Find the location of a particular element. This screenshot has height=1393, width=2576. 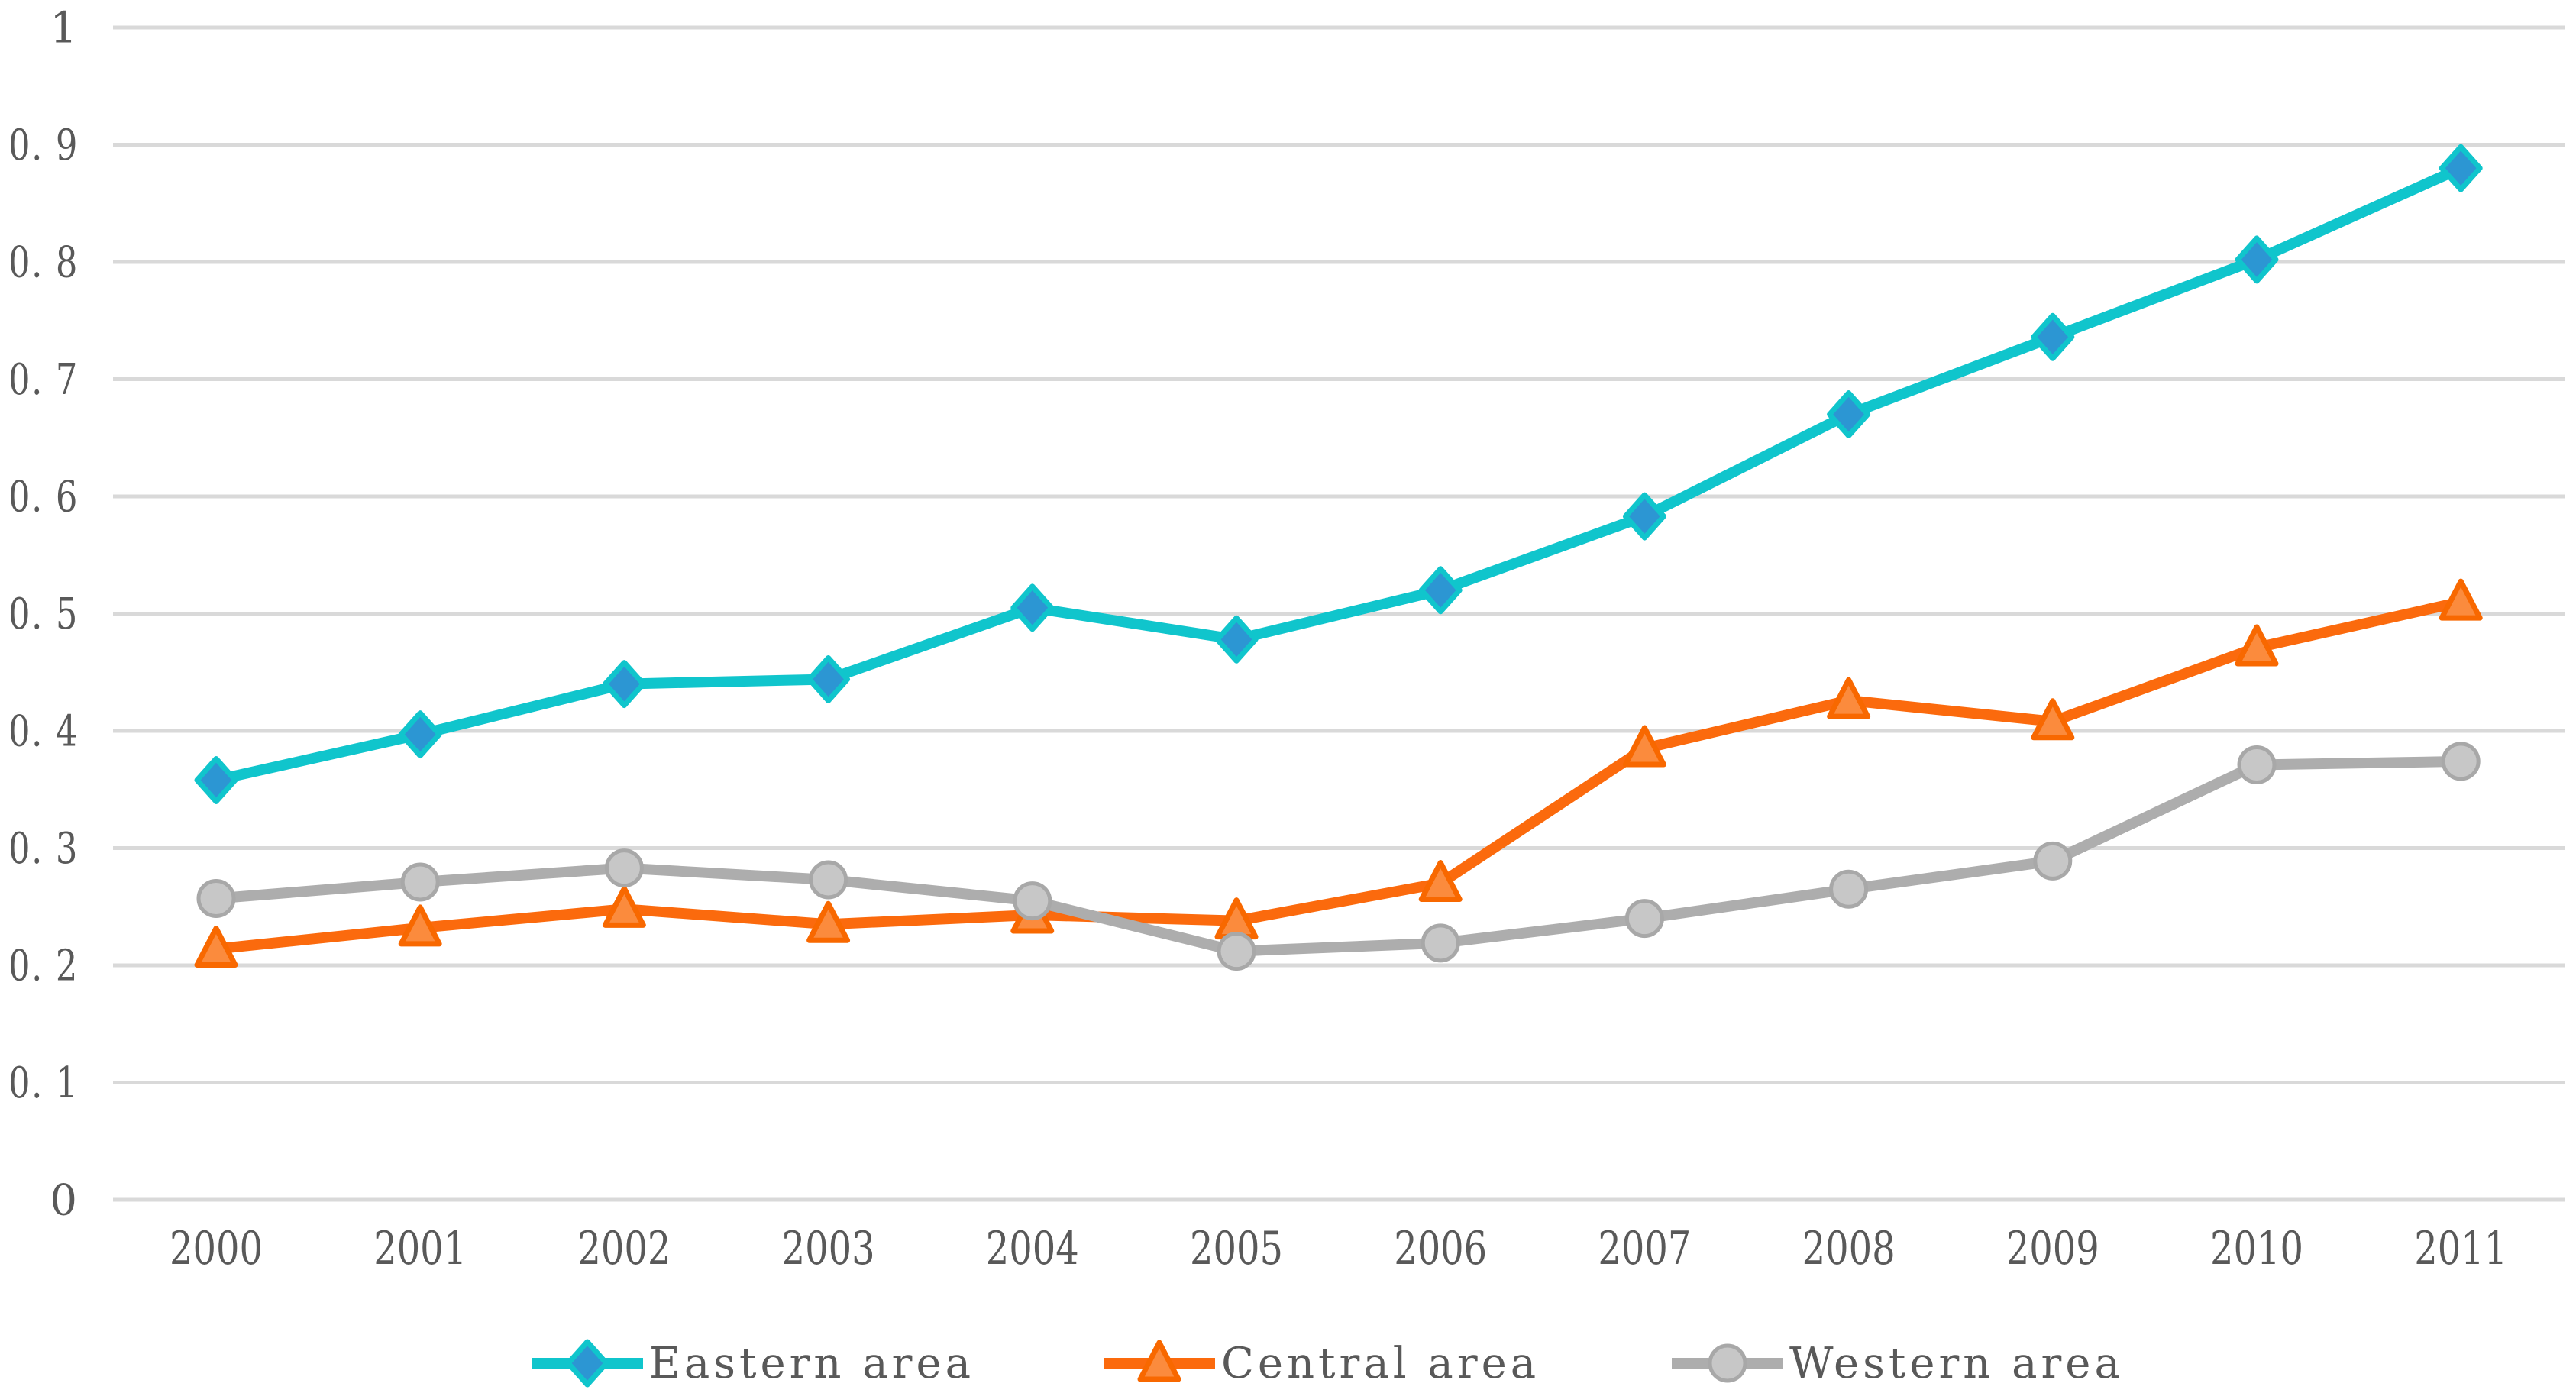

legend-item-eastern-area: Eastern area is located at coordinates (752, 1363).